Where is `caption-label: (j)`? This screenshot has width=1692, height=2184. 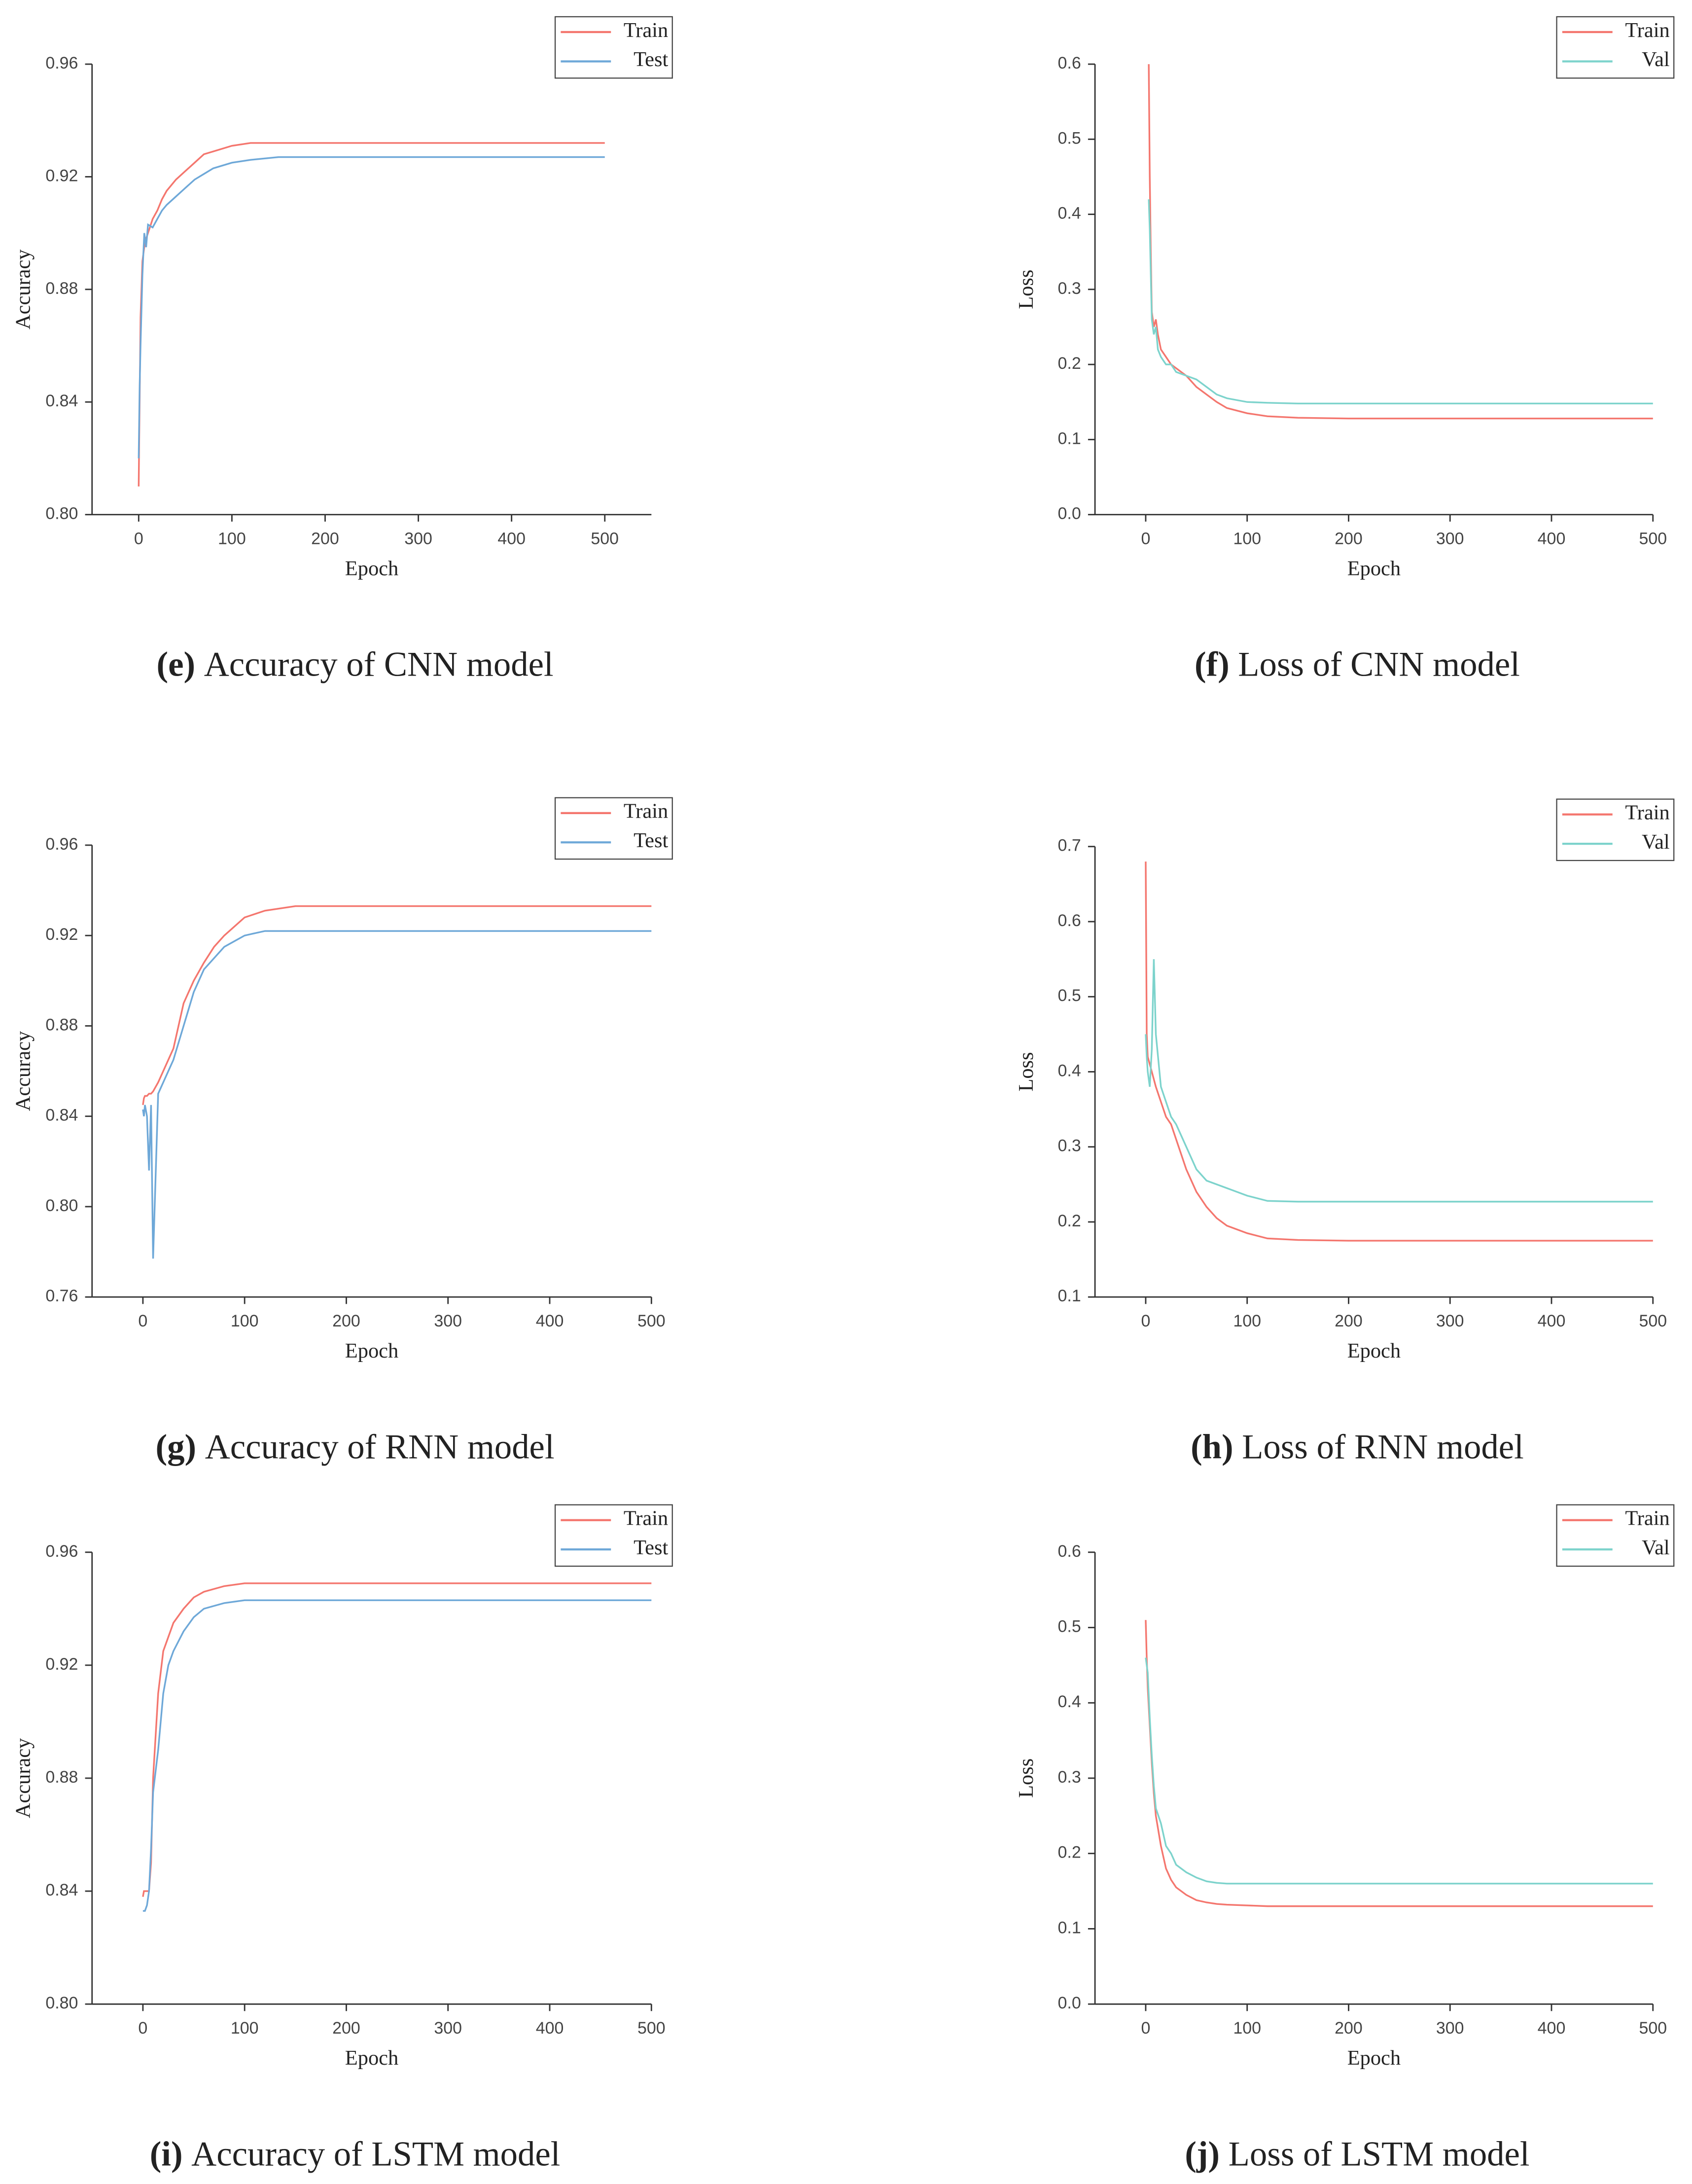
caption-label: (j) is located at coordinates (1203, 2154).